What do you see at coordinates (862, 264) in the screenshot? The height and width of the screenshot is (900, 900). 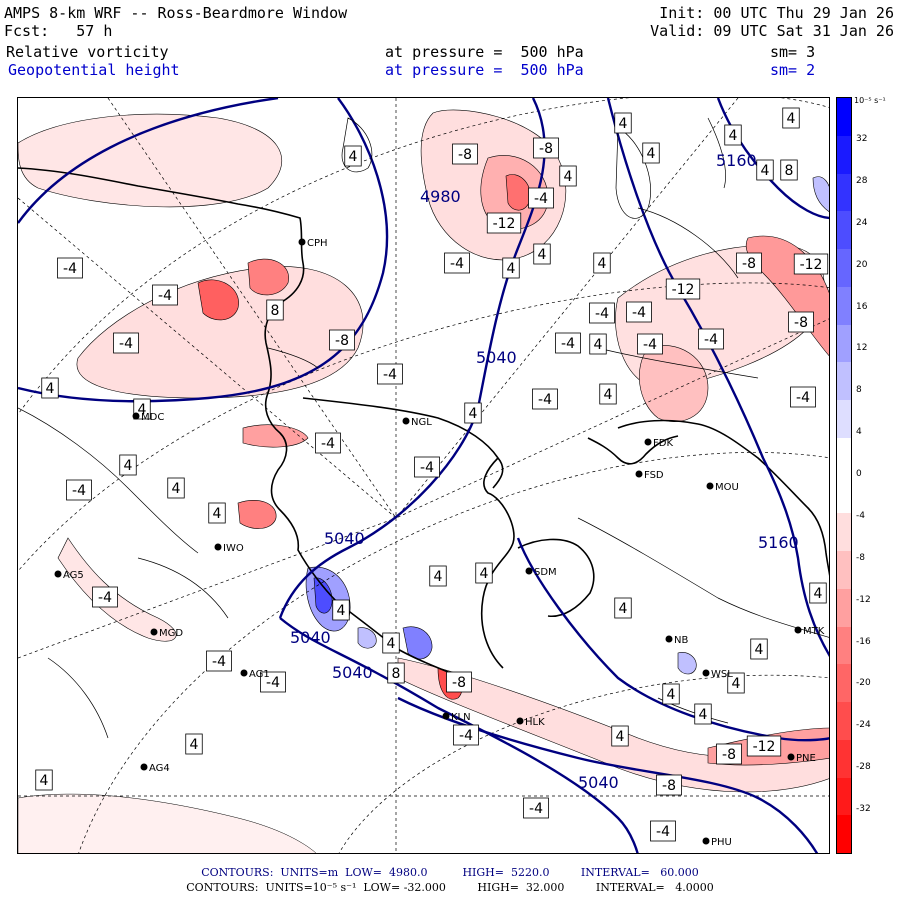 I see `colorbar-tick-label: 20` at bounding box center [862, 264].